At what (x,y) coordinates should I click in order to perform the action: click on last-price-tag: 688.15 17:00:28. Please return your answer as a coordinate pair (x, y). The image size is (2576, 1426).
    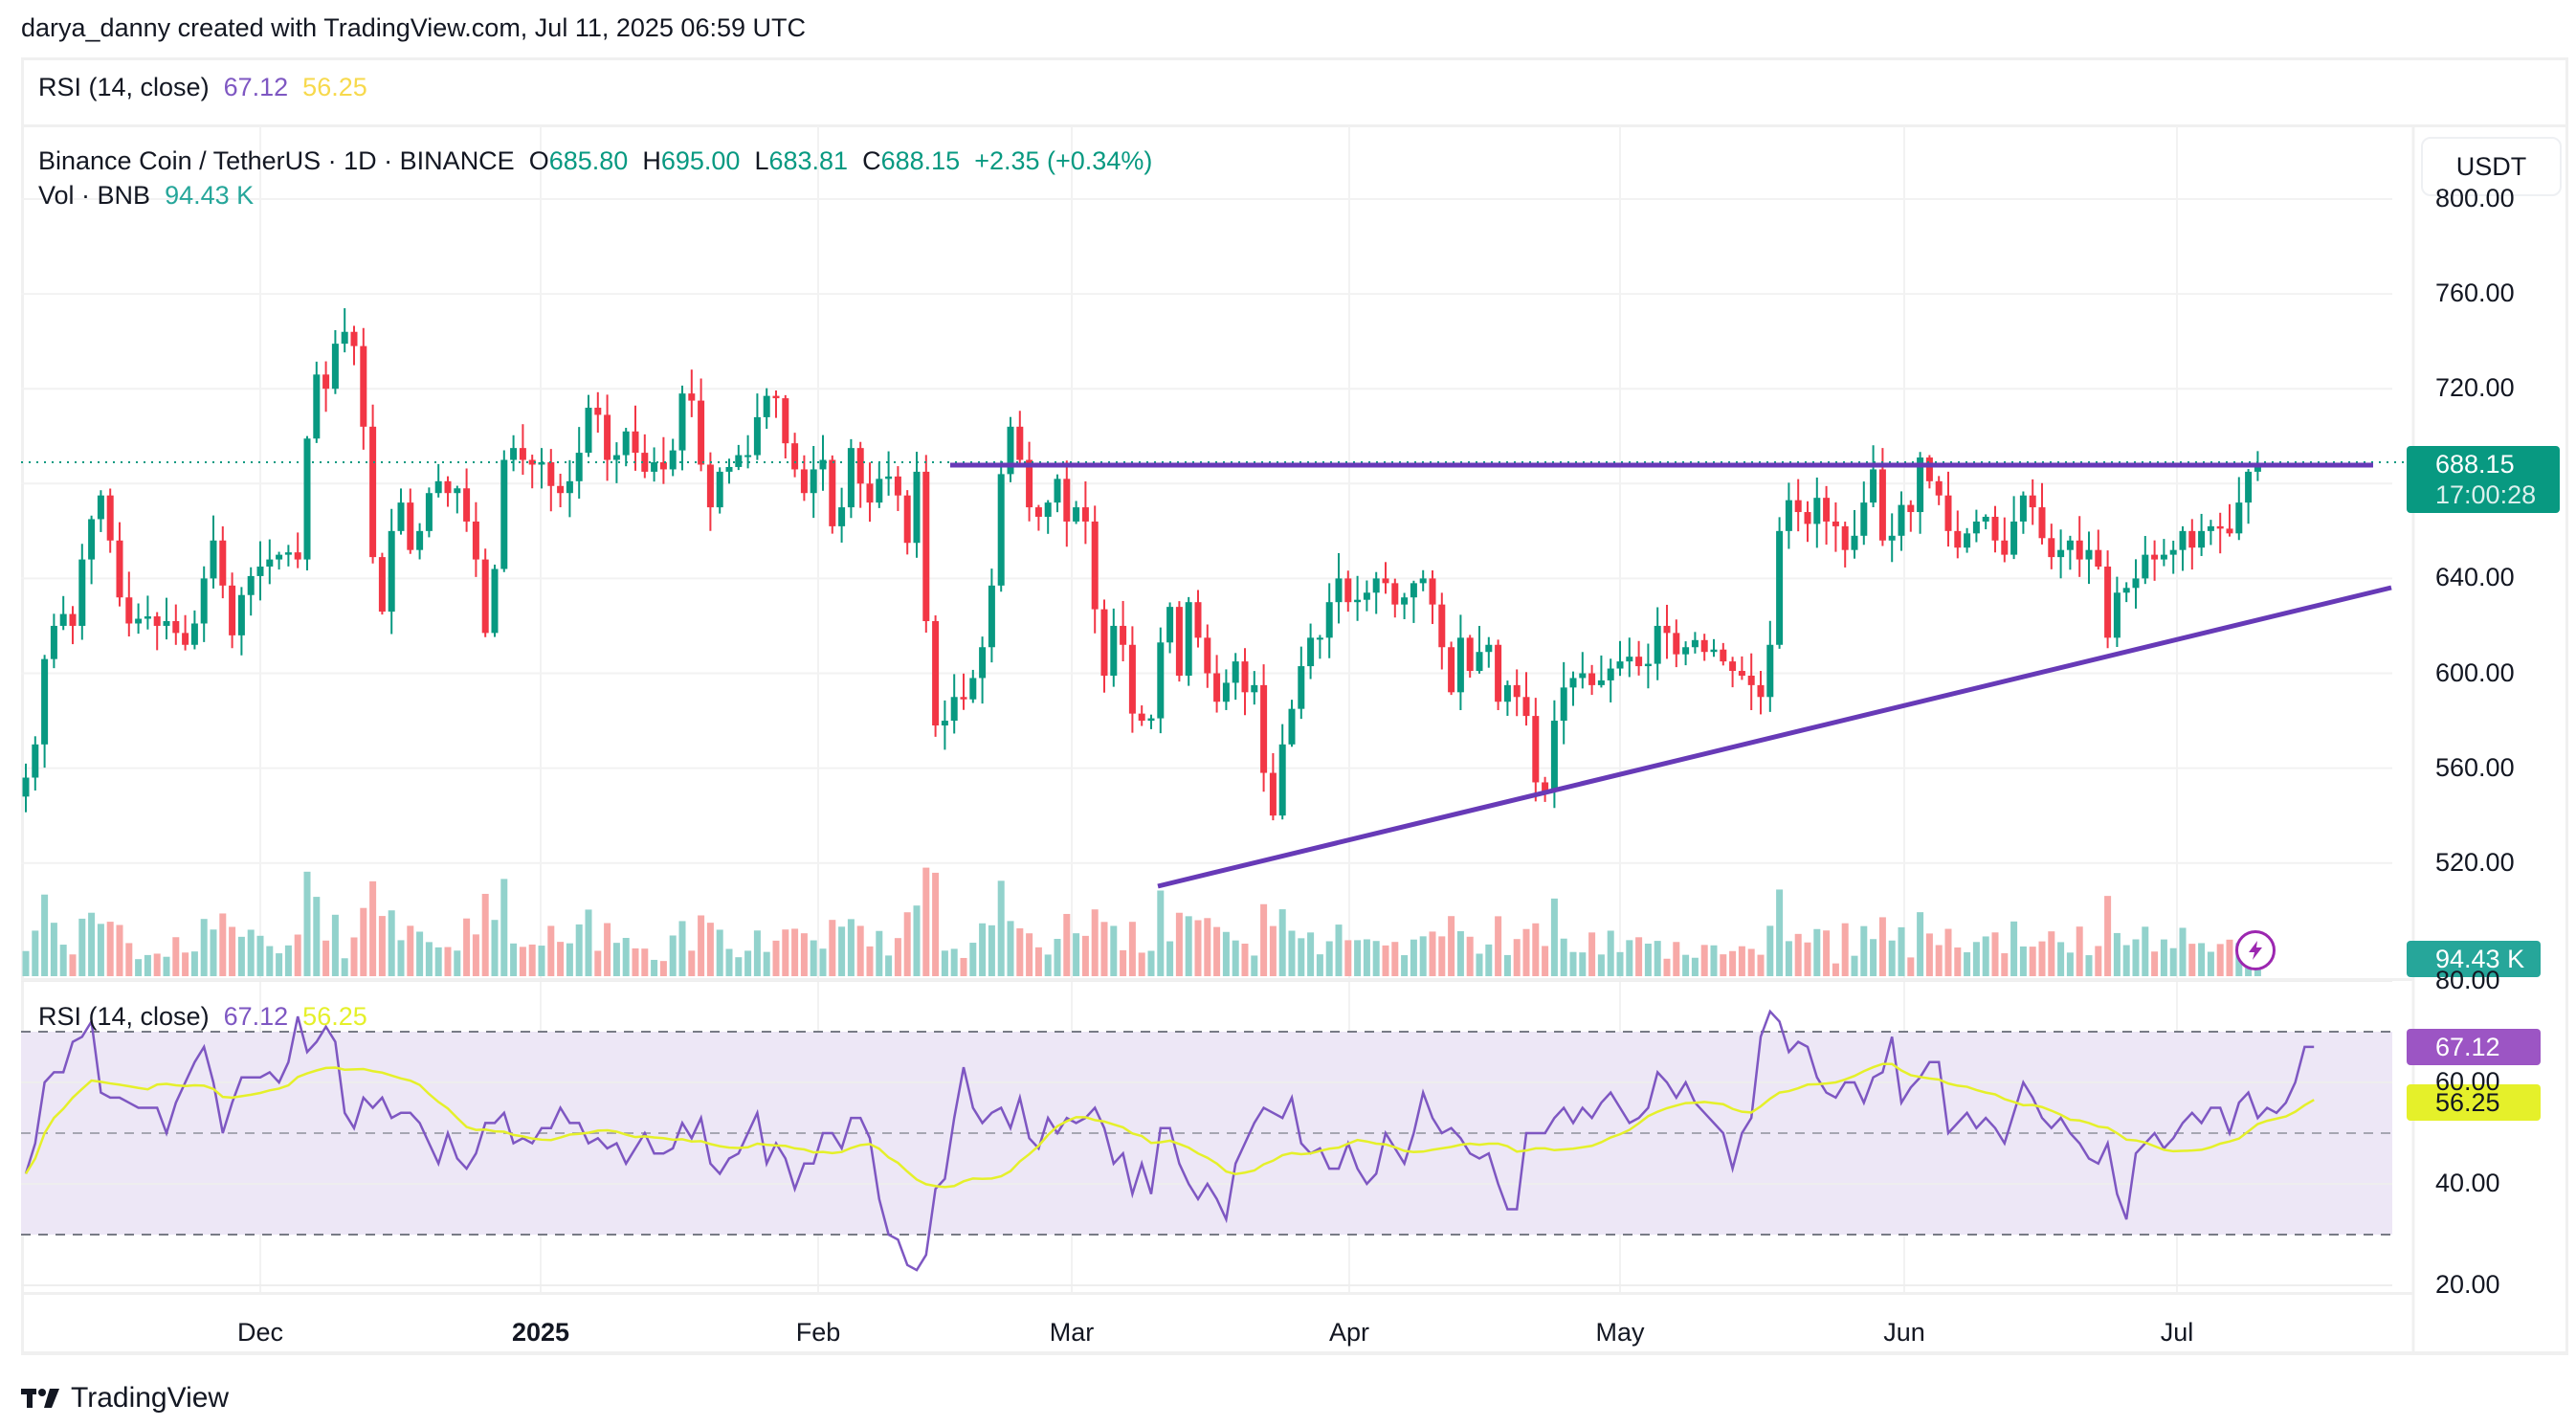
    Looking at the image, I should click on (2483, 479).